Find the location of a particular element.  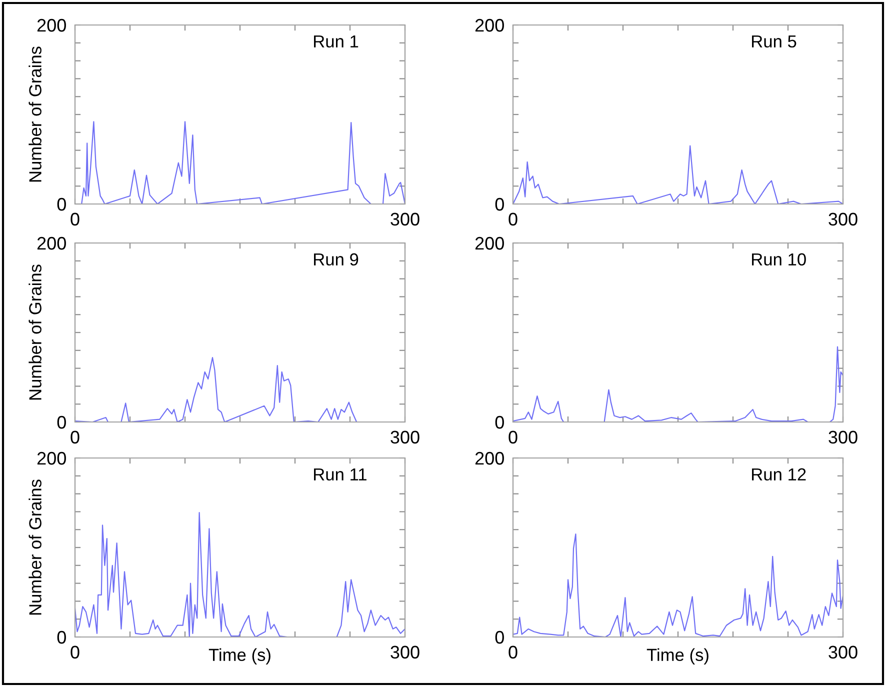

chart-title: Run 9 is located at coordinates (336, 259).